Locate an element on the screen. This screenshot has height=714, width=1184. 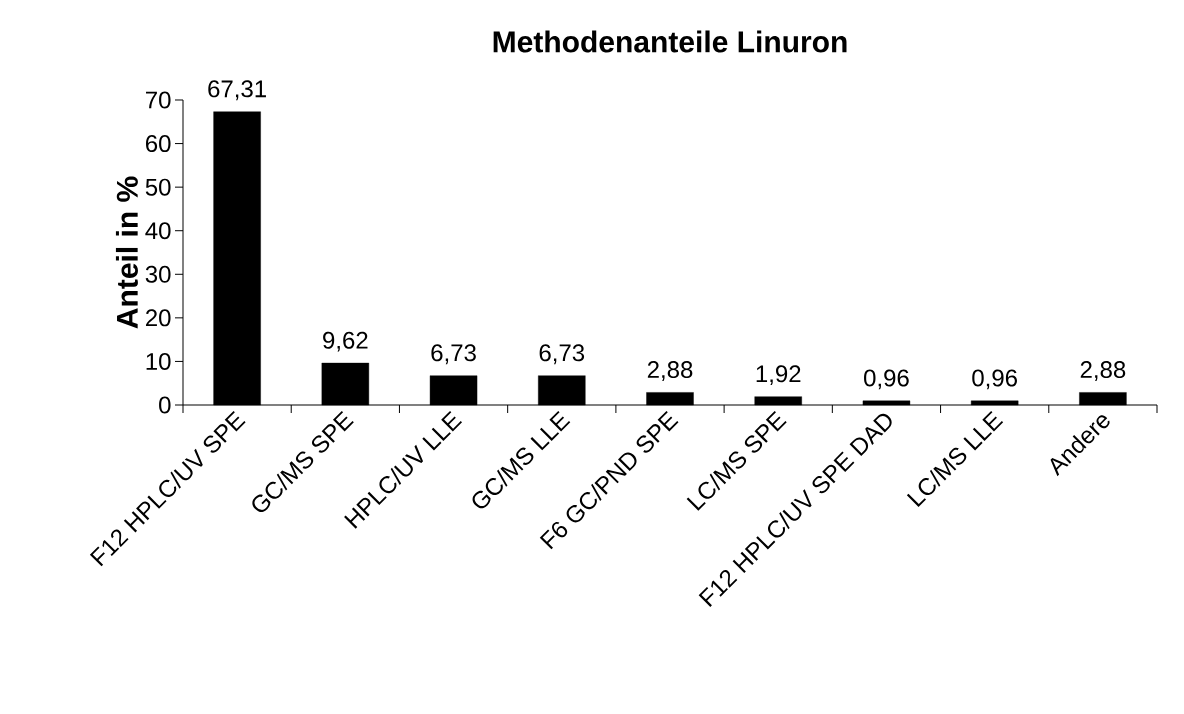
data-label: 9,62 is located at coordinates (345, 341).